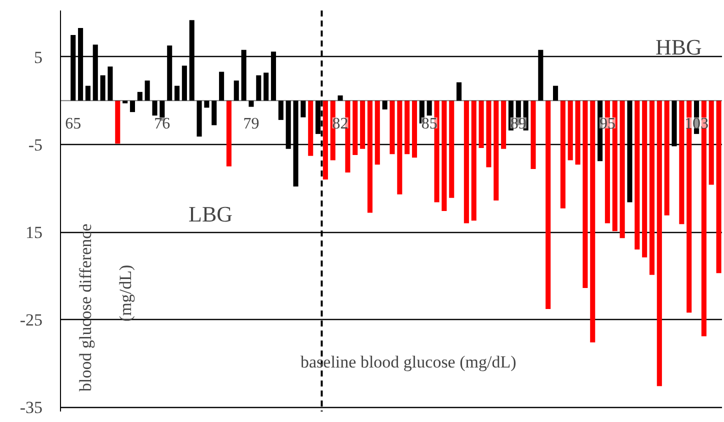  I want to click on y-tick-label: 5, so click(38, 57).